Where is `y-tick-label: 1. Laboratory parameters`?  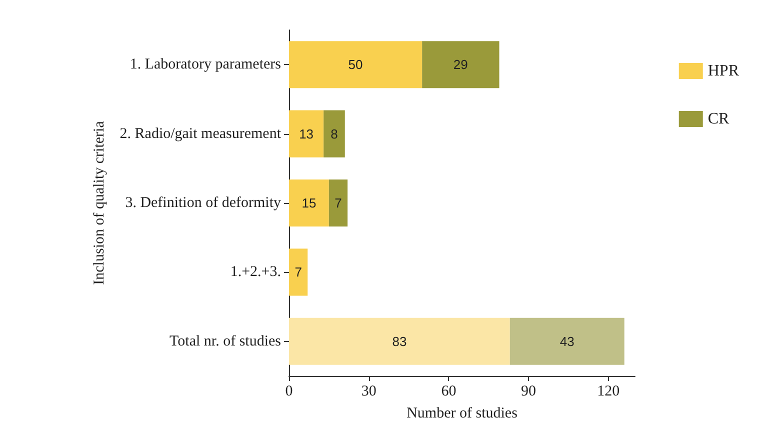
y-tick-label: 1. Laboratory parameters is located at coordinates (206, 64).